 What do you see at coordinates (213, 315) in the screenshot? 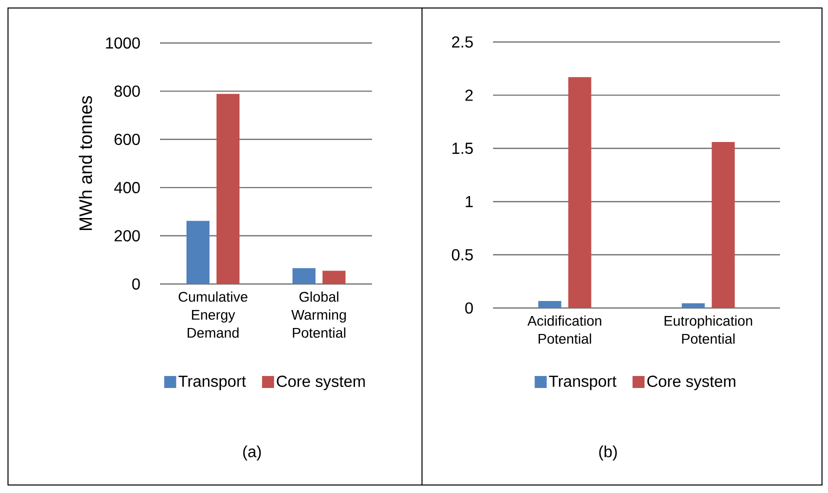
I see `x-tick-label: Cumulative Energy Demand` at bounding box center [213, 315].